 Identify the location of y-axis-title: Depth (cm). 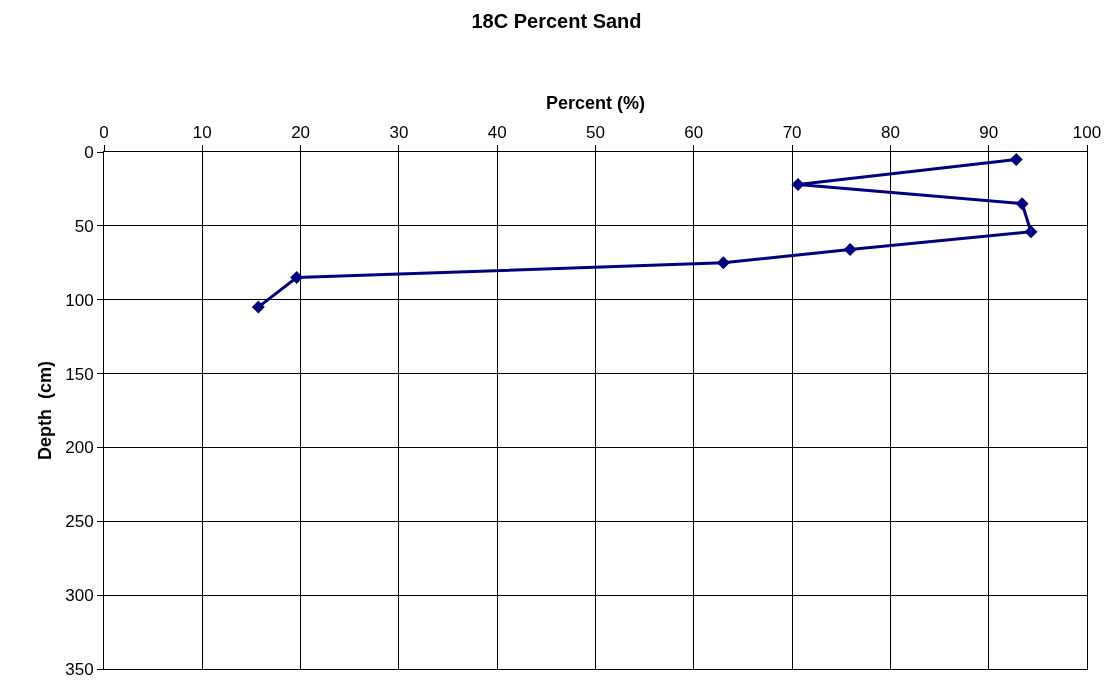
(45, 410).